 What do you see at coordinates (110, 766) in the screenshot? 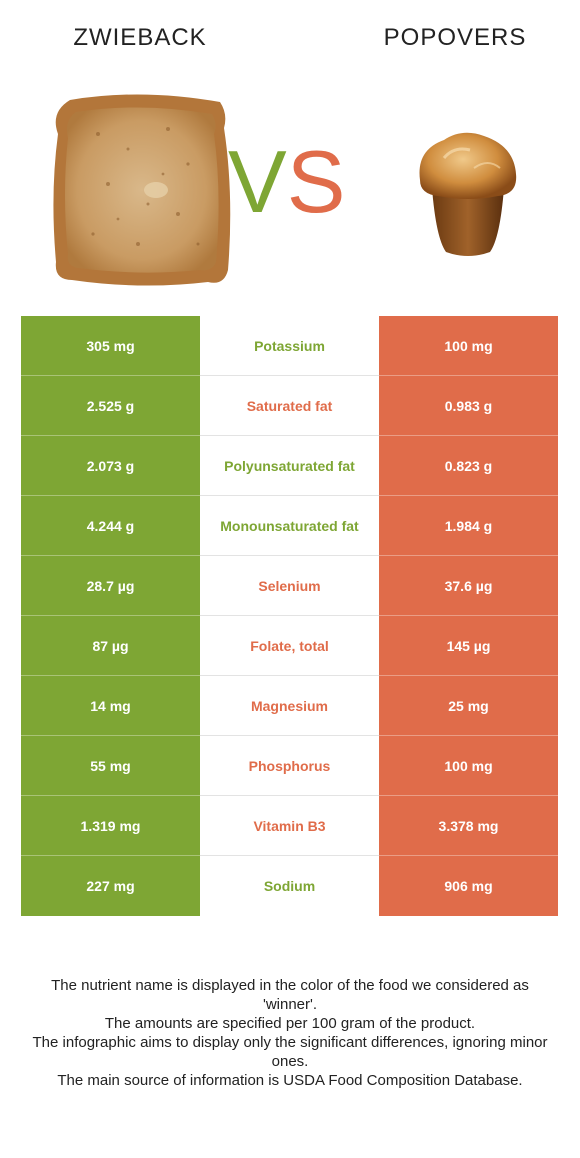
I see `left-value: 55 mg` at bounding box center [110, 766].